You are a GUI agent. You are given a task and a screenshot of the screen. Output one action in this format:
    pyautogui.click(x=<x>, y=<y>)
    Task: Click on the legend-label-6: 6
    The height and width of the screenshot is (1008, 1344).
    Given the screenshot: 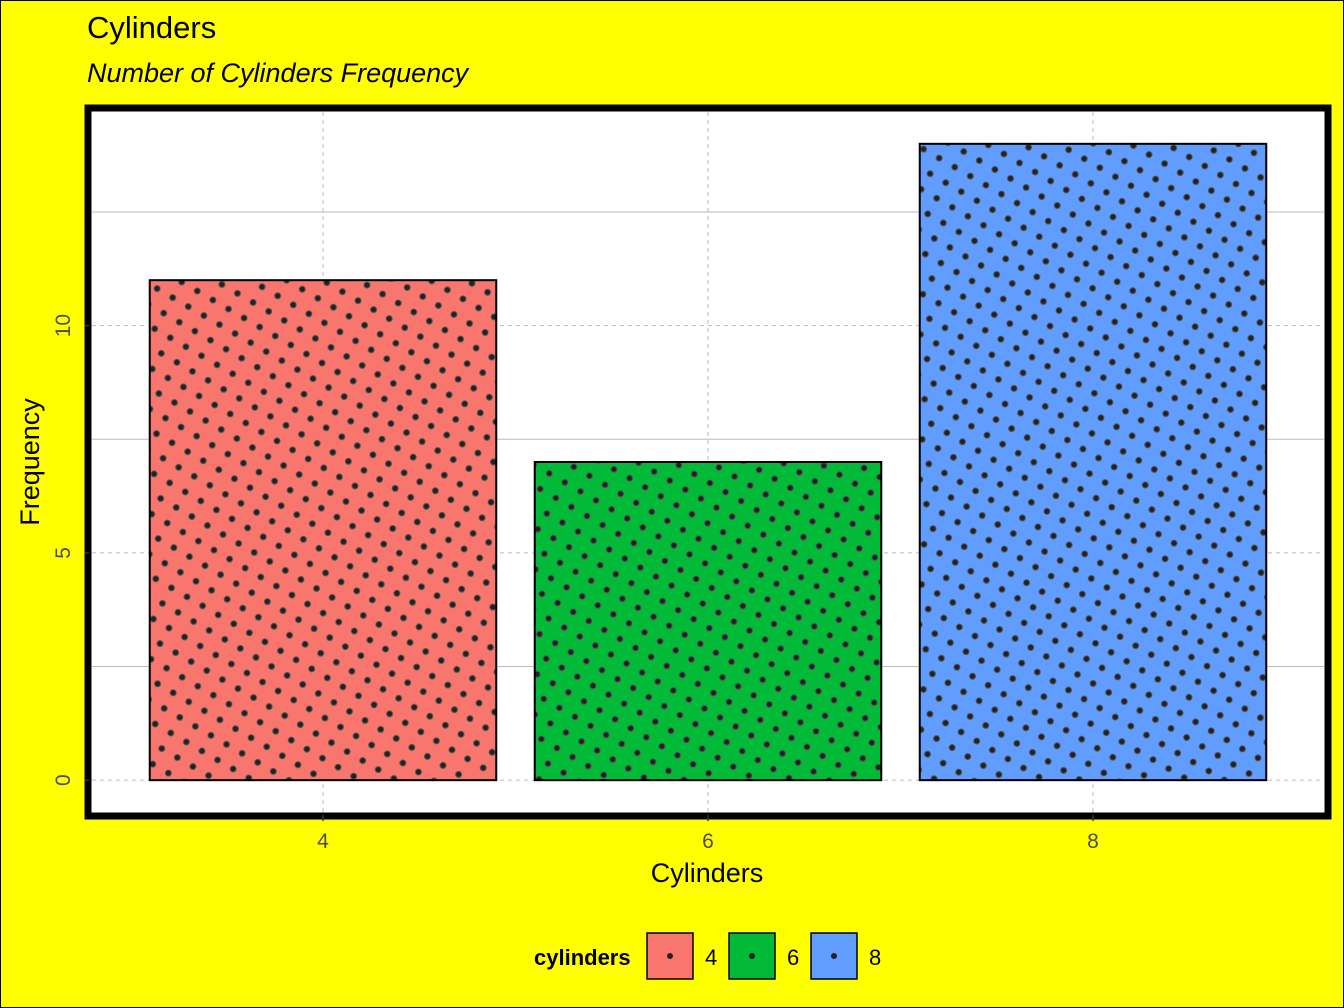 What is the action you would take?
    pyautogui.click(x=793, y=957)
    